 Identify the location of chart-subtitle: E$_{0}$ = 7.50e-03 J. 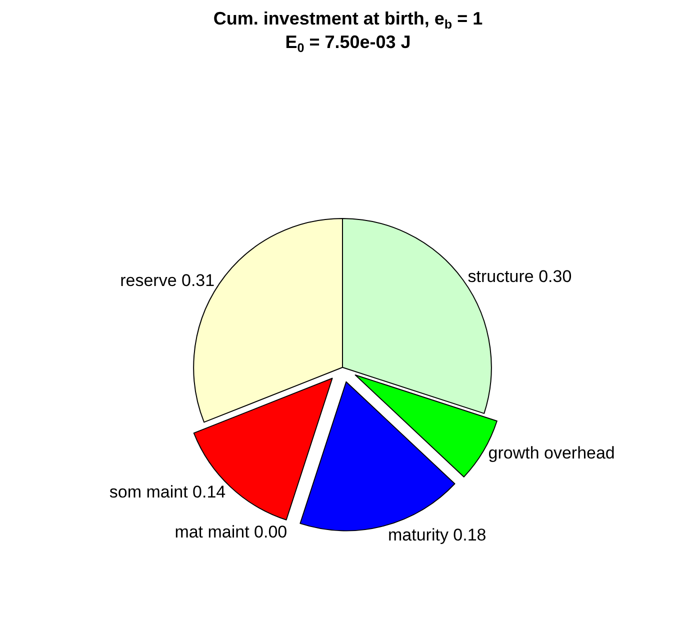
(348, 43).